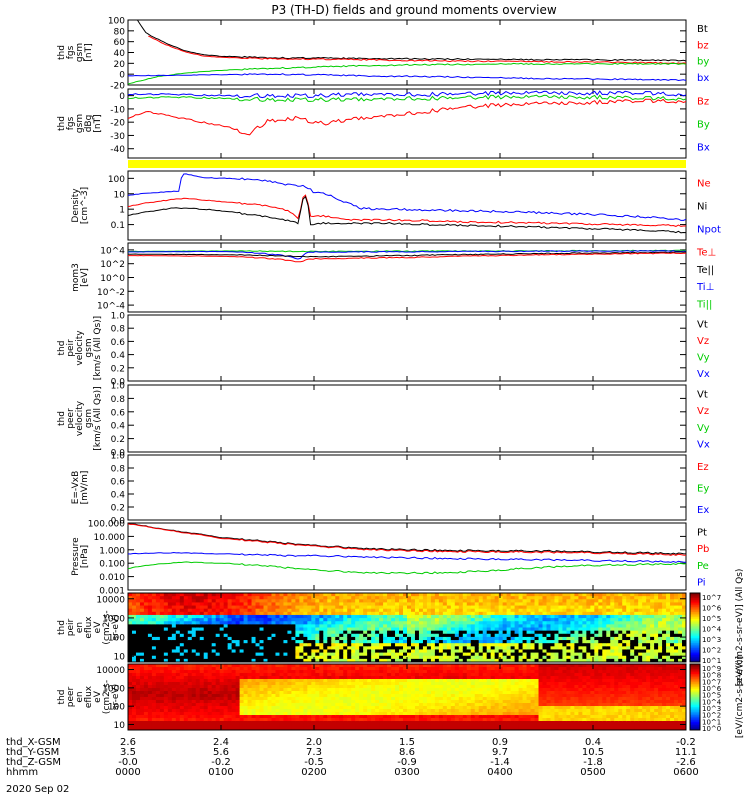 Image resolution: width=750 pixels, height=800 pixels. I want to click on colorbar-tick-label: 10^7, so click(711, 598).